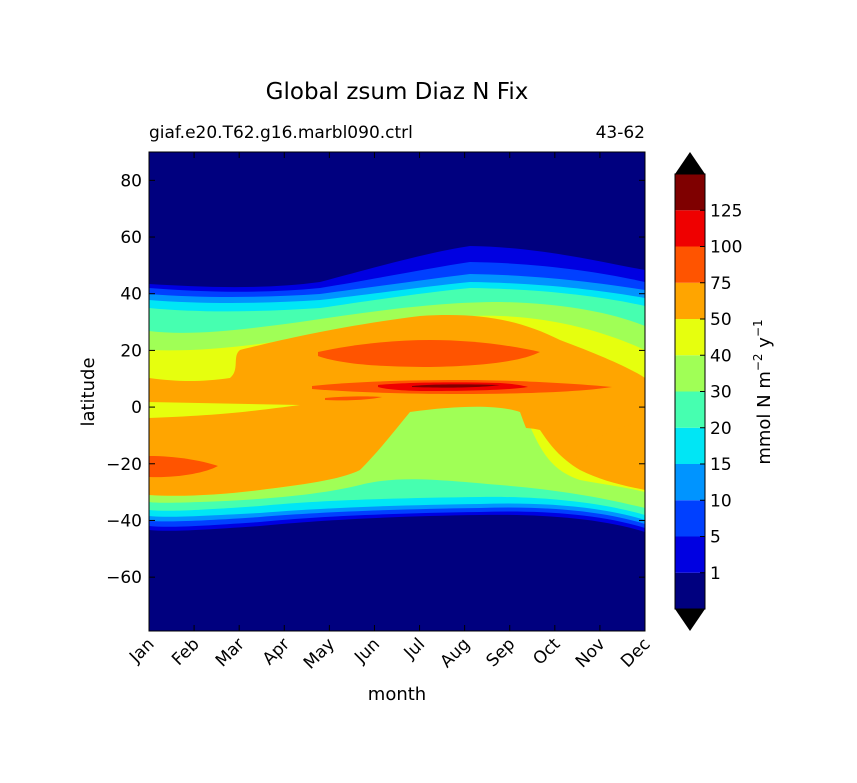  Describe the element at coordinates (546, 651) in the screenshot. I see `x-tick-label: Oct` at that location.